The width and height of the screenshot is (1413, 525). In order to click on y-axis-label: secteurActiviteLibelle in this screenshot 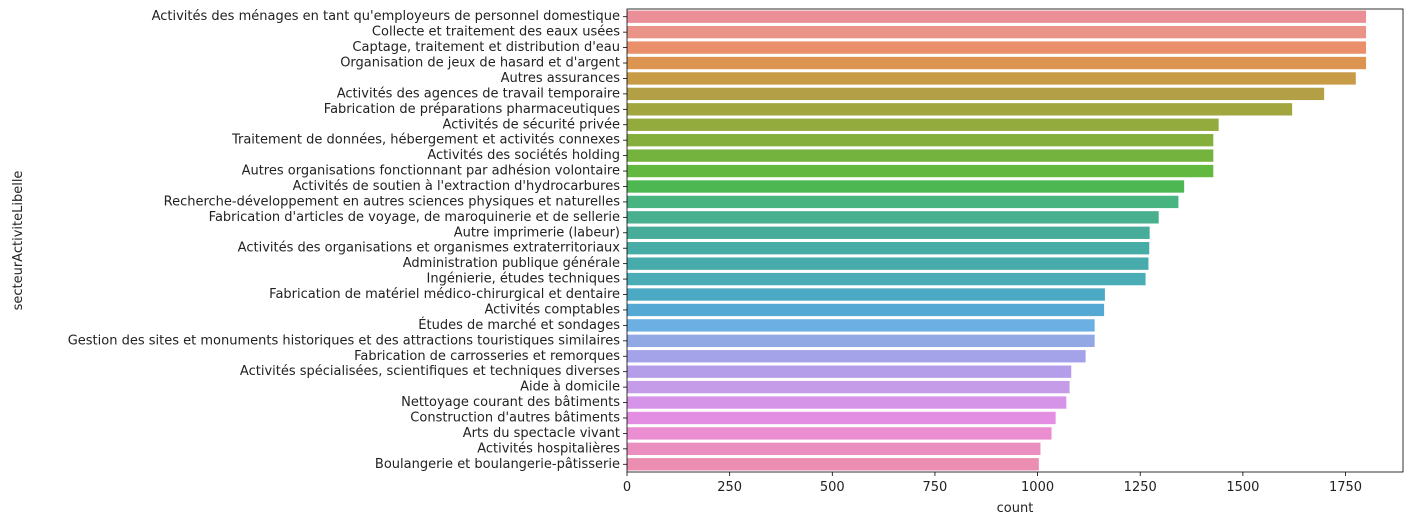, I will do `click(18, 241)`.